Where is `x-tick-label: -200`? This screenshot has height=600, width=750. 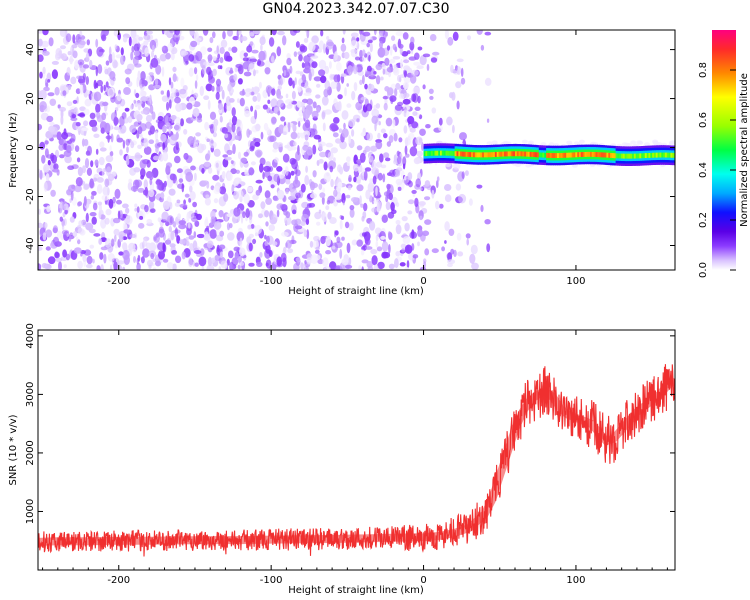 x-tick-label: -200 is located at coordinates (118, 281).